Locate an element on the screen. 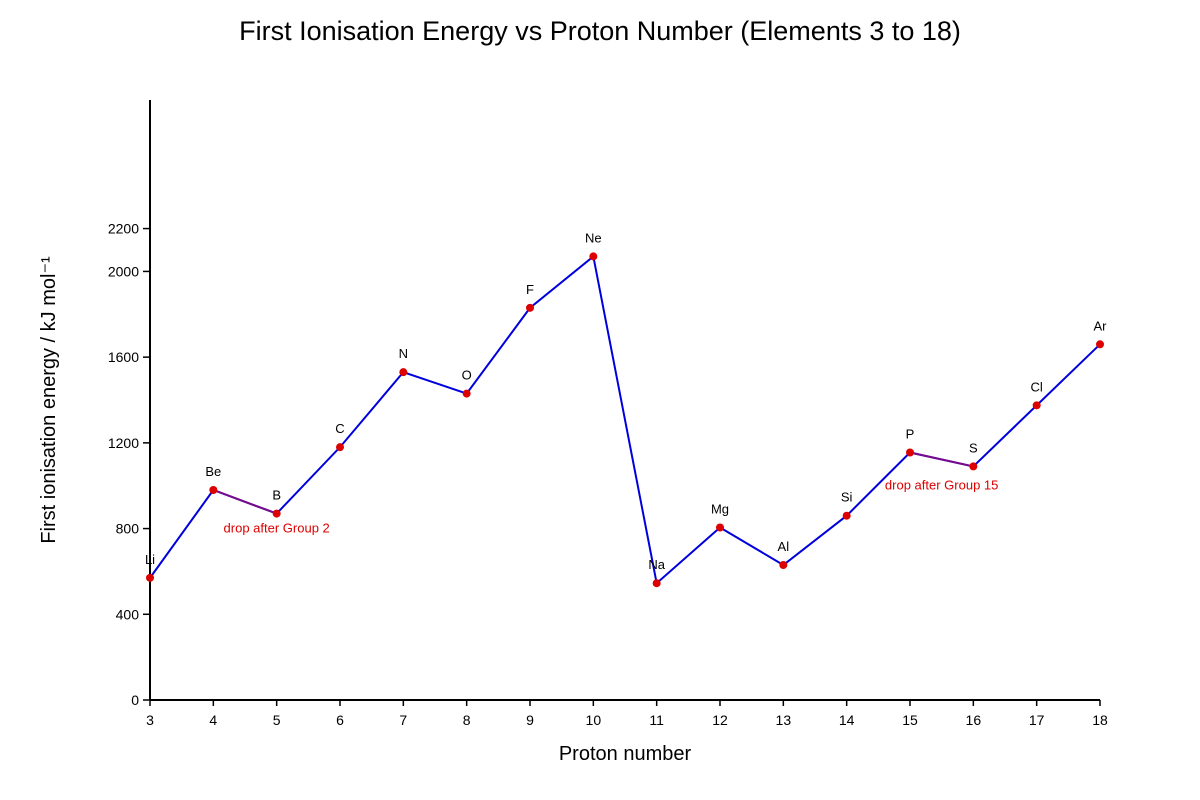  point-label: O is located at coordinates (467, 375).